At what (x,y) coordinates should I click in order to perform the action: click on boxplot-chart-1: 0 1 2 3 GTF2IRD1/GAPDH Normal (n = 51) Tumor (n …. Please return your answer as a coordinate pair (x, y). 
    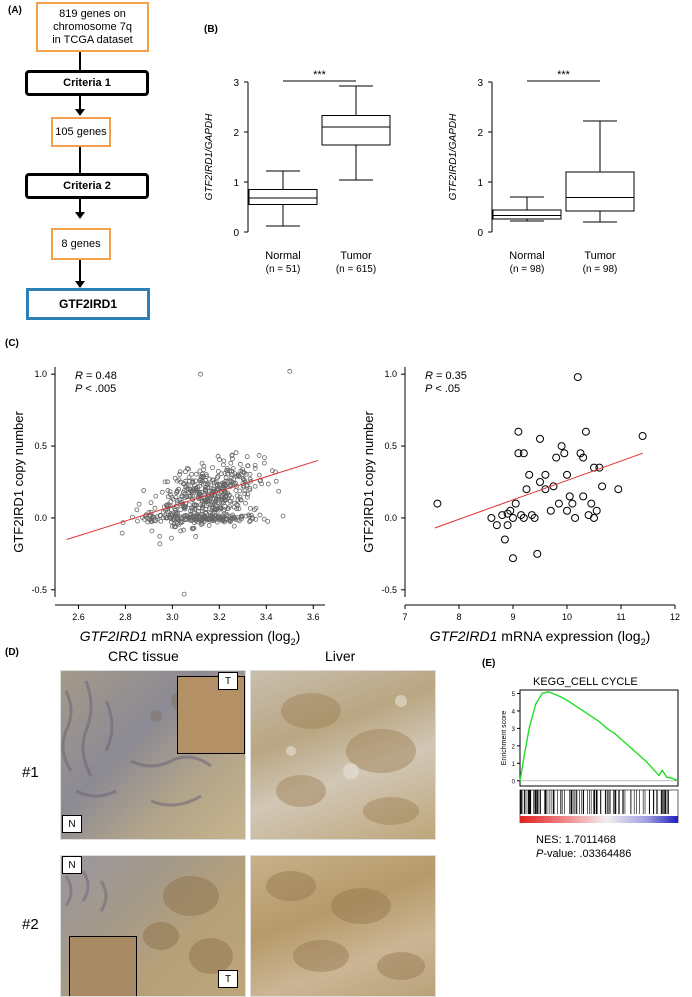
    Looking at the image, I should click on (297, 172).